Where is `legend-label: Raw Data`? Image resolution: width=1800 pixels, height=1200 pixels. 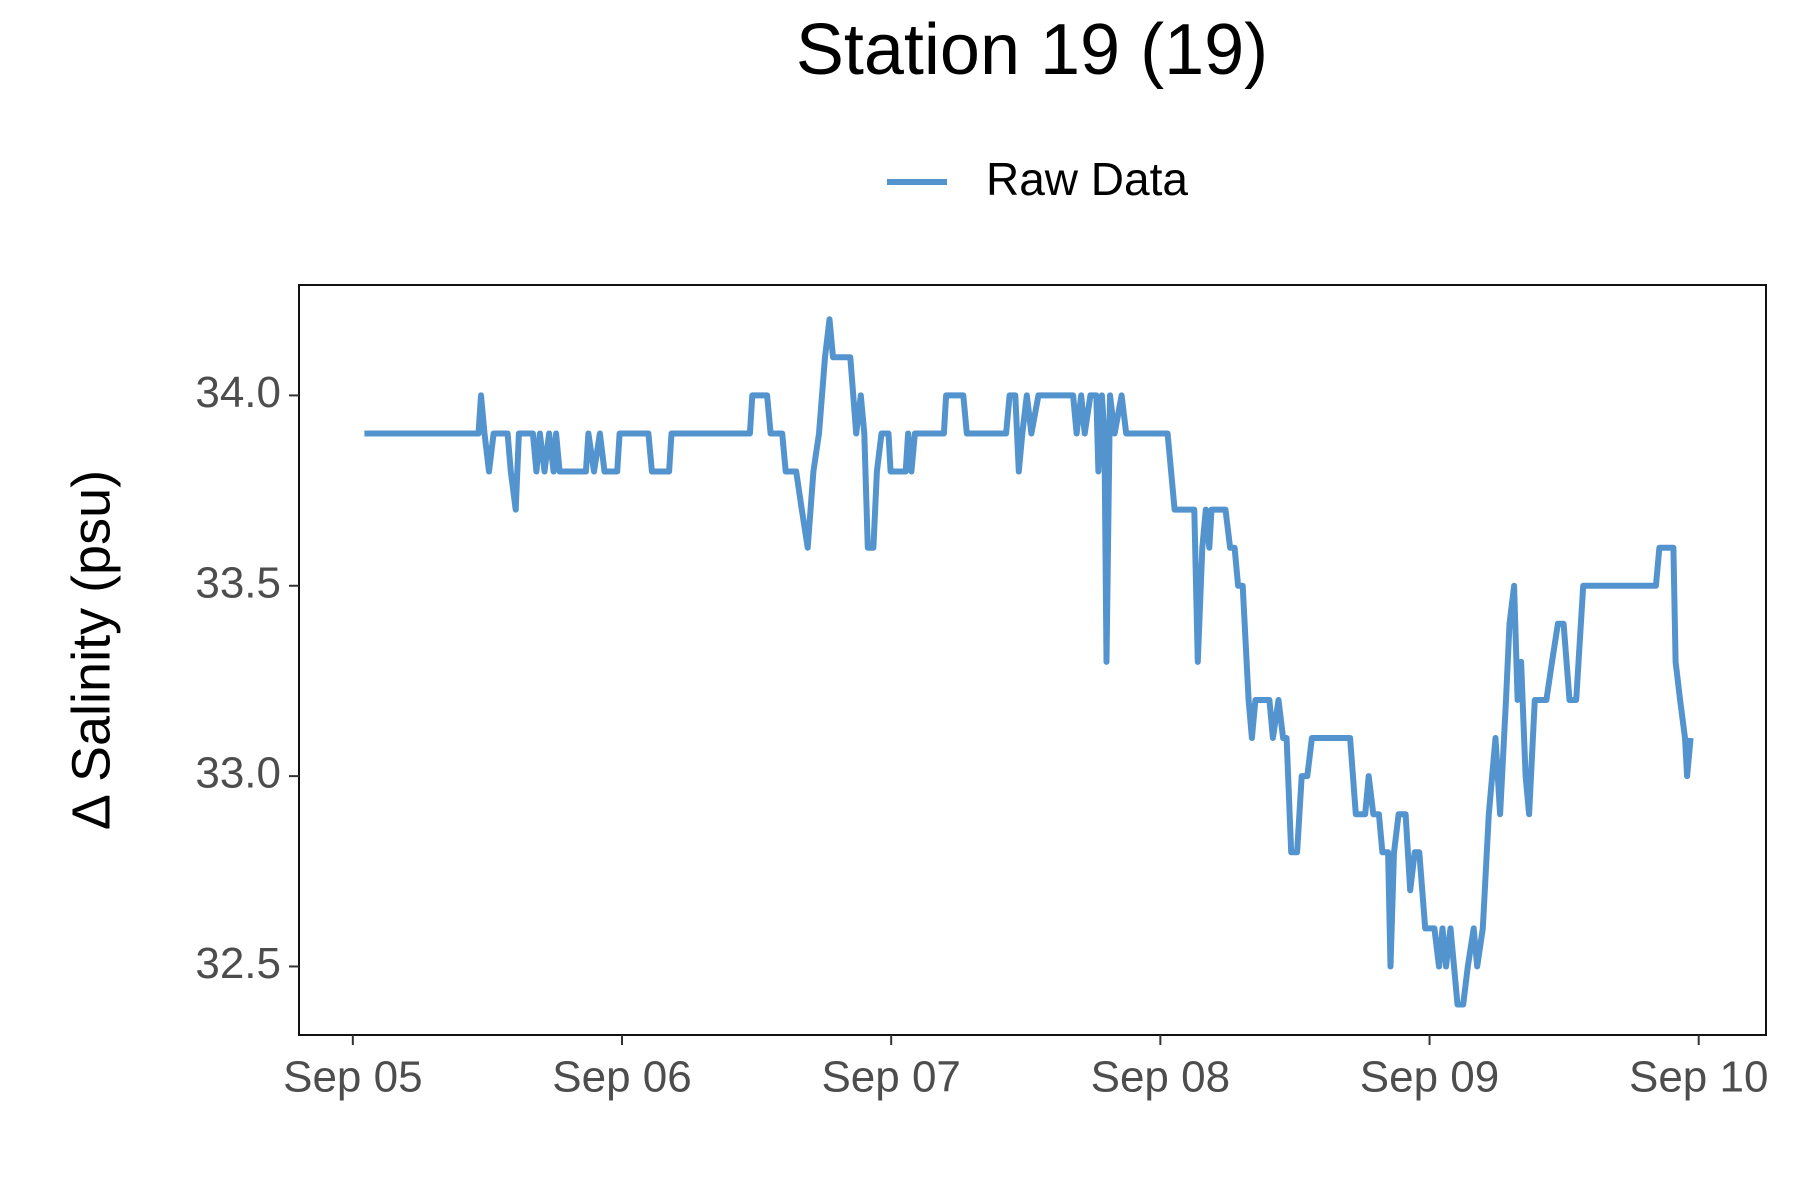
legend-label: Raw Data is located at coordinates (1087, 179).